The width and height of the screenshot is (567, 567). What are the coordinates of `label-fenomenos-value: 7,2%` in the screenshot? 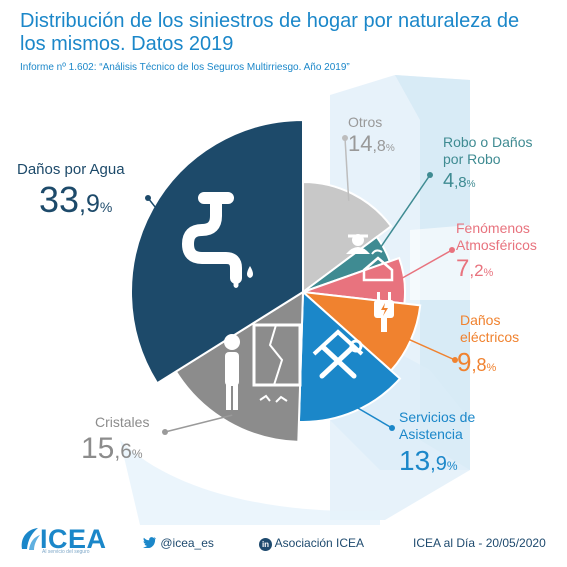 It's located at (475, 268).